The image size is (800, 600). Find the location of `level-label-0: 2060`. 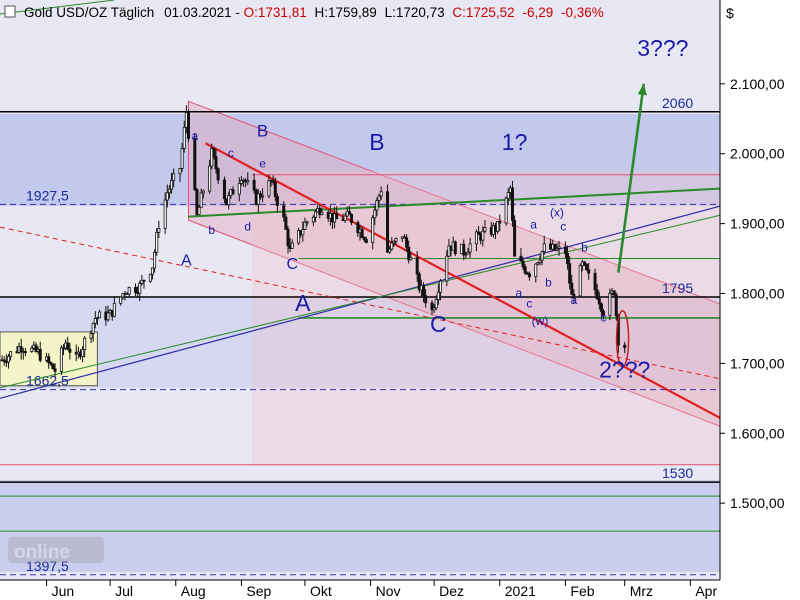

level-label-0: 2060 is located at coordinates (677, 103).